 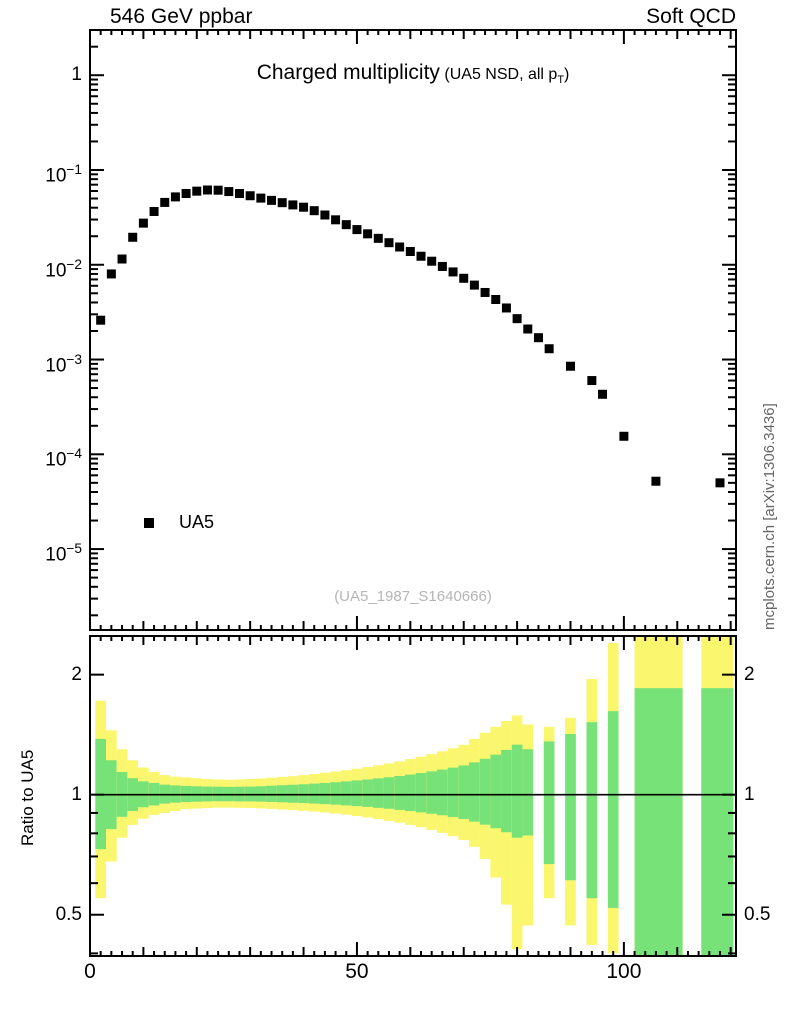 What do you see at coordinates (357, 971) in the screenshot?
I see `x-axis-tick-label: 50` at bounding box center [357, 971].